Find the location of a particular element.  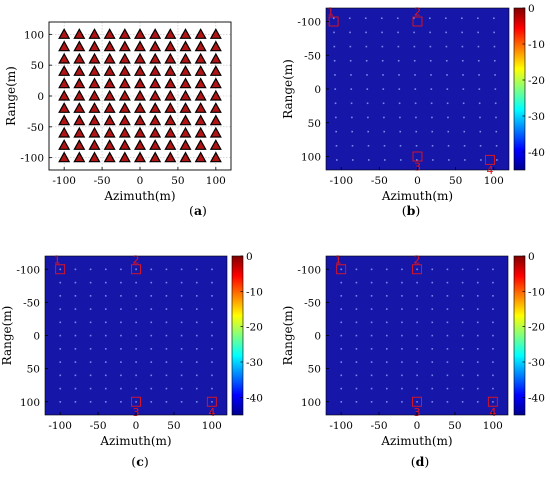

y-tick-label: 100 is located at coordinates (30, 403).